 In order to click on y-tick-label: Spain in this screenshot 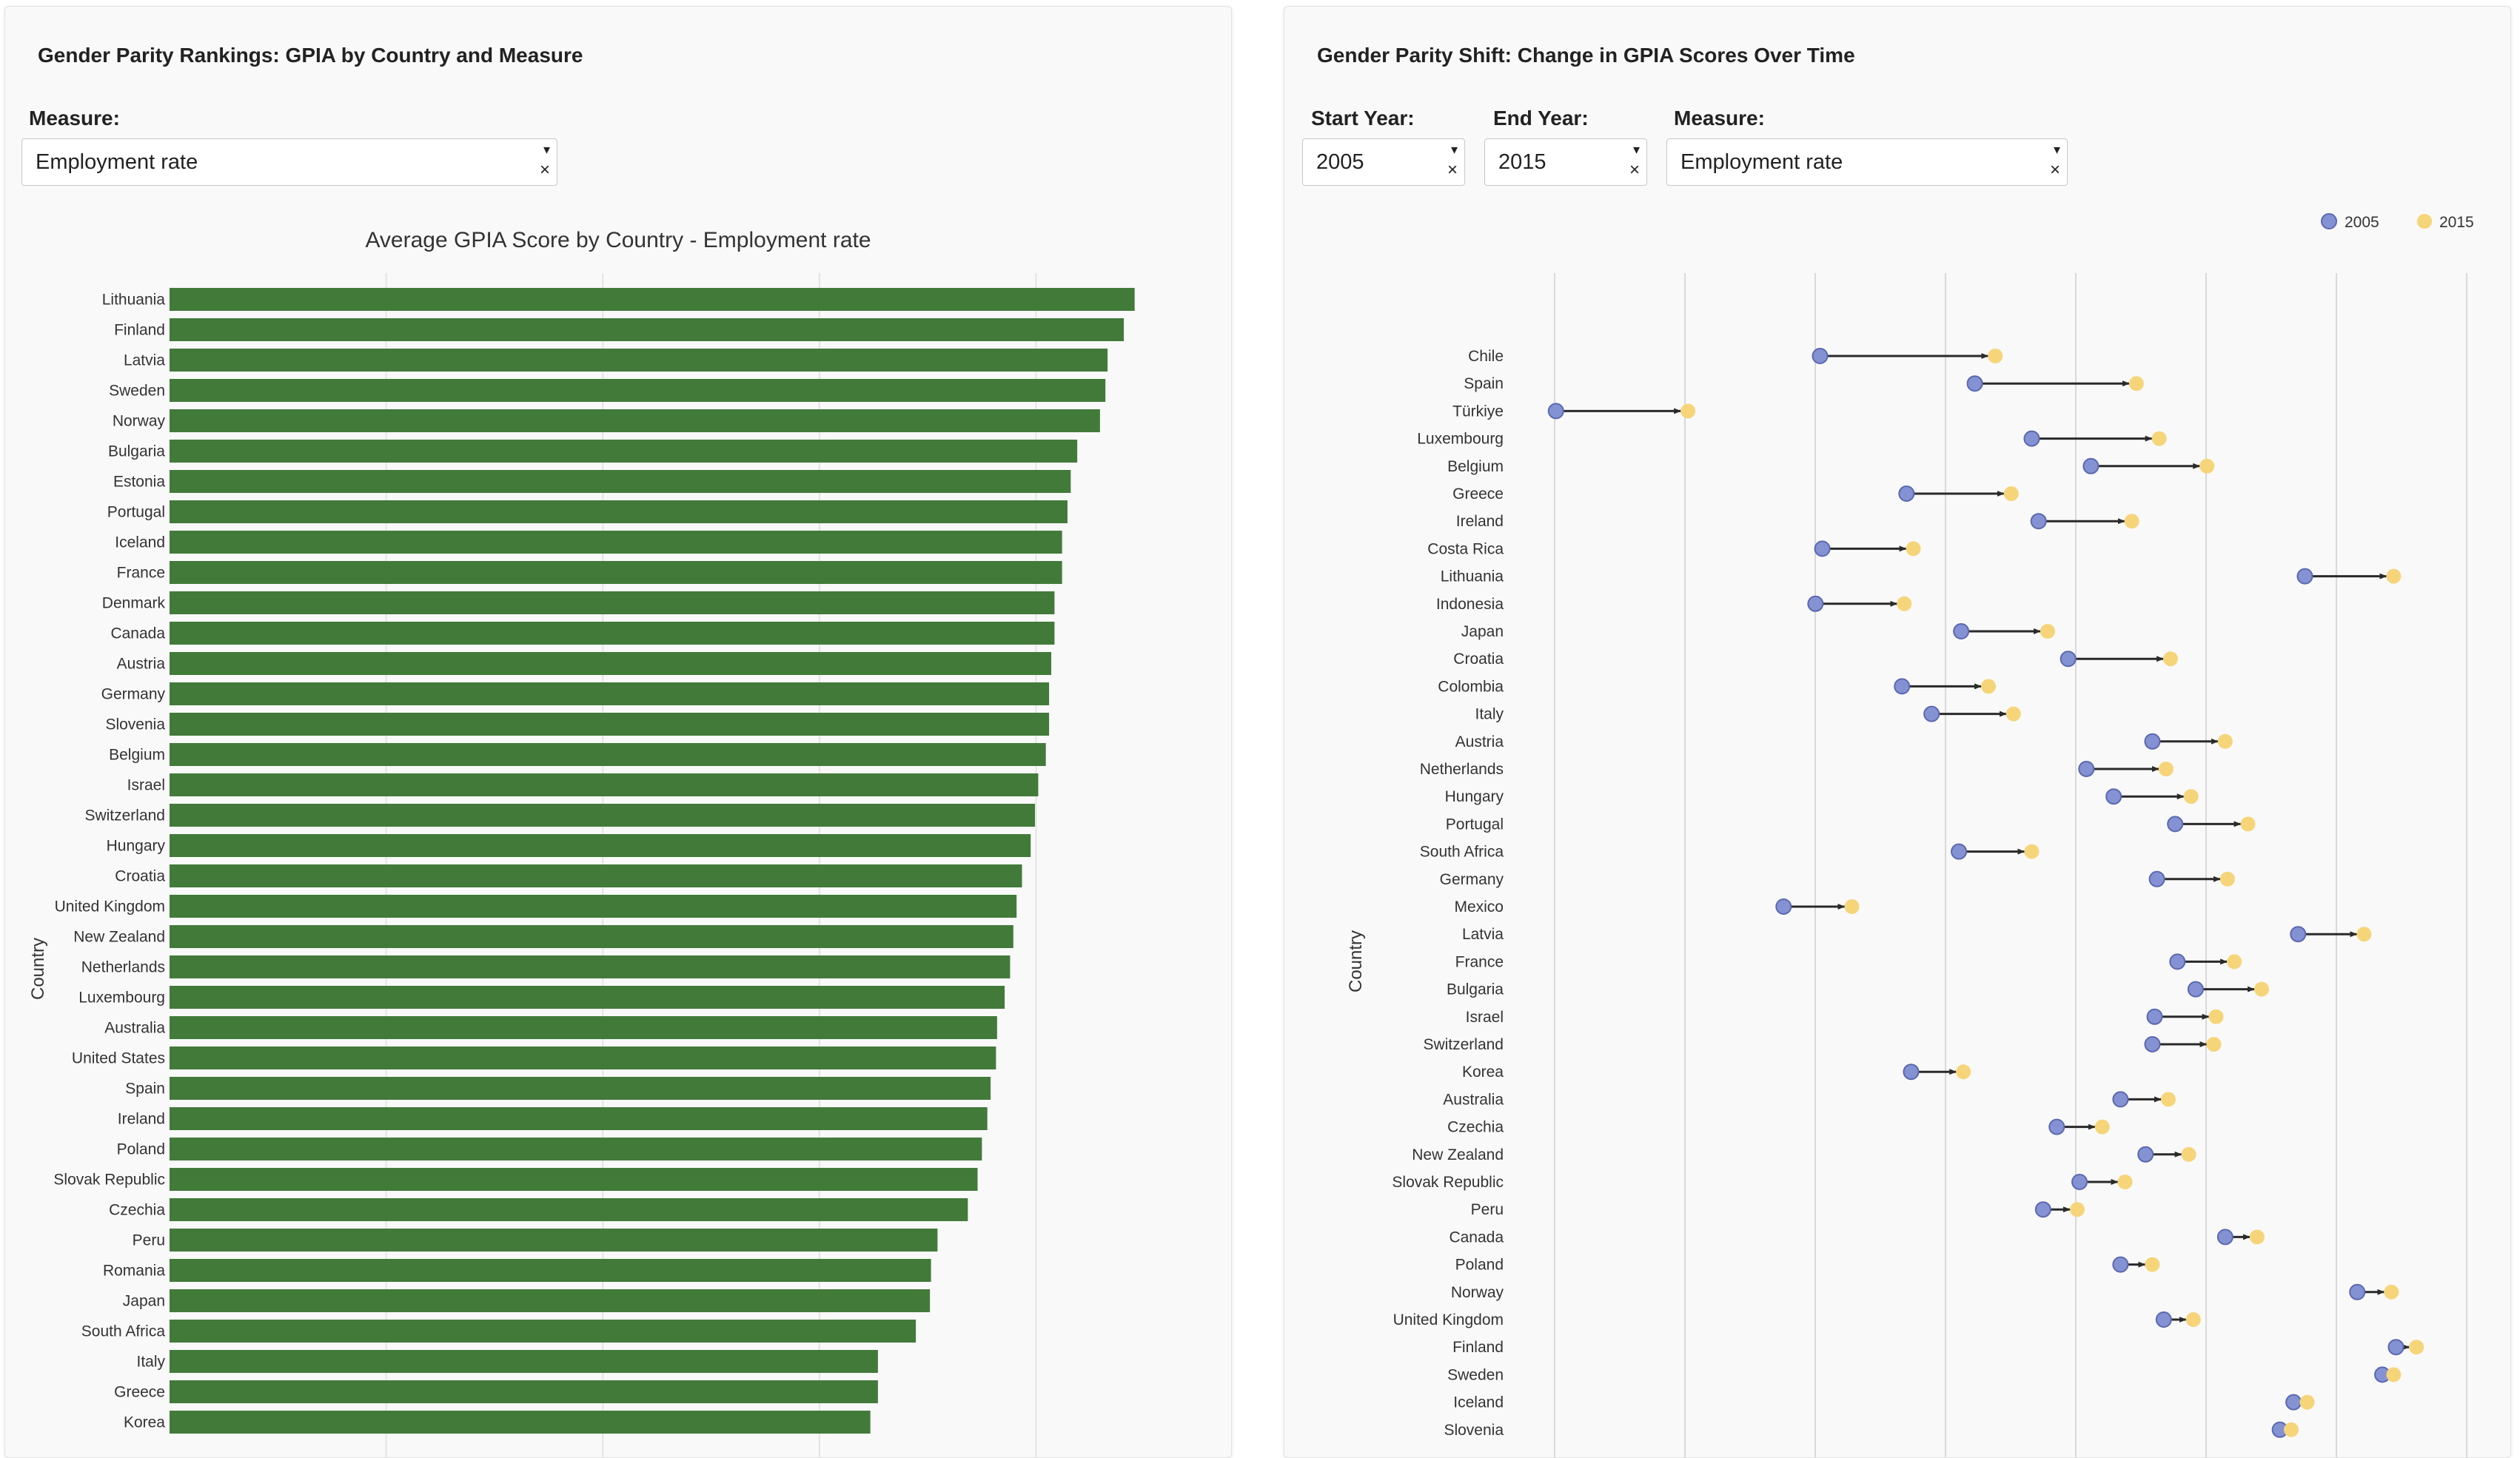, I will do `click(1484, 384)`.